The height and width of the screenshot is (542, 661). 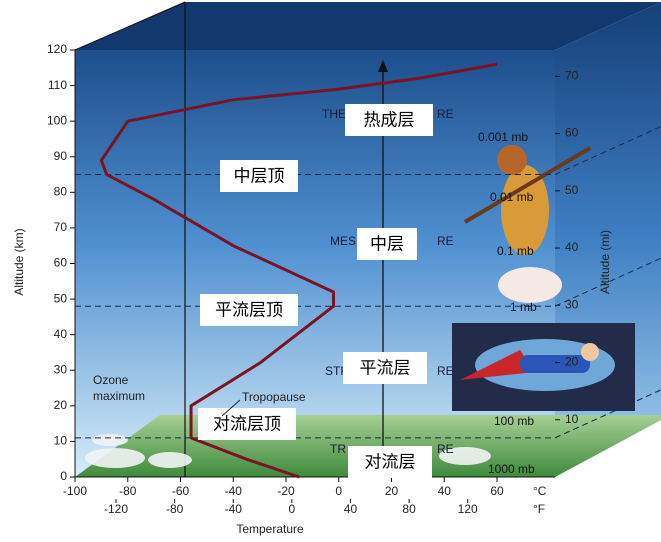 I want to click on y2-tick-label: 30, so click(x=572, y=304).